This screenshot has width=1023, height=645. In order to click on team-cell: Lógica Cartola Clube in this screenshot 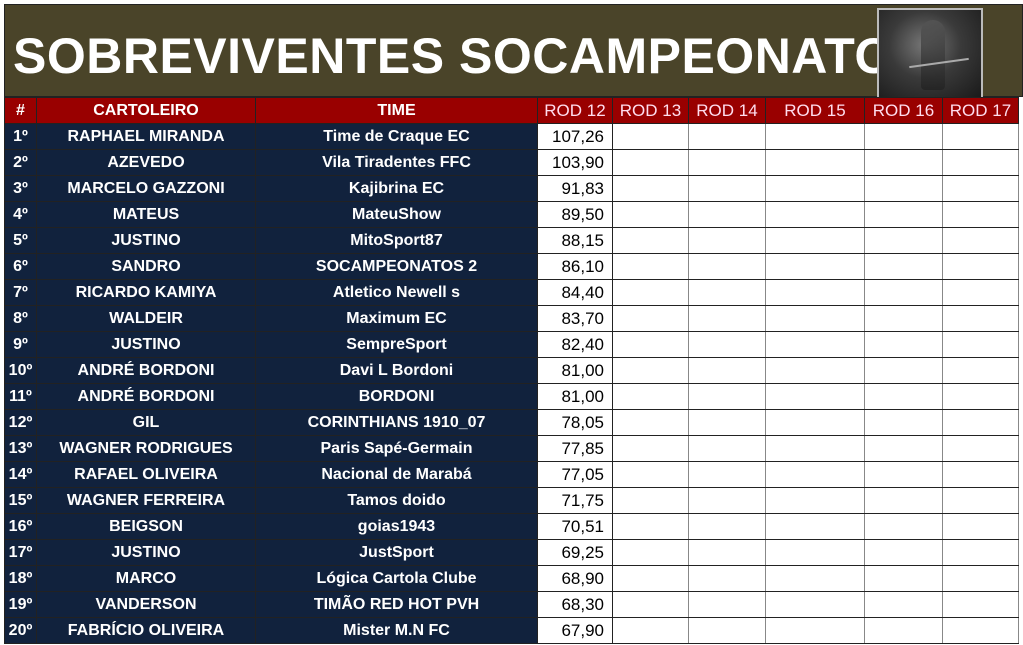, I will do `click(396, 578)`.